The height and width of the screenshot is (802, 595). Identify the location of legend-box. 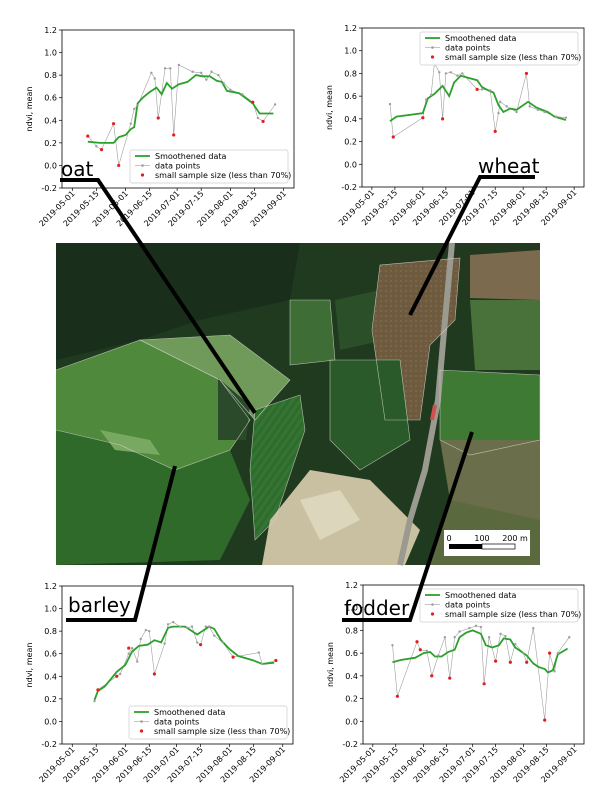
(208, 722).